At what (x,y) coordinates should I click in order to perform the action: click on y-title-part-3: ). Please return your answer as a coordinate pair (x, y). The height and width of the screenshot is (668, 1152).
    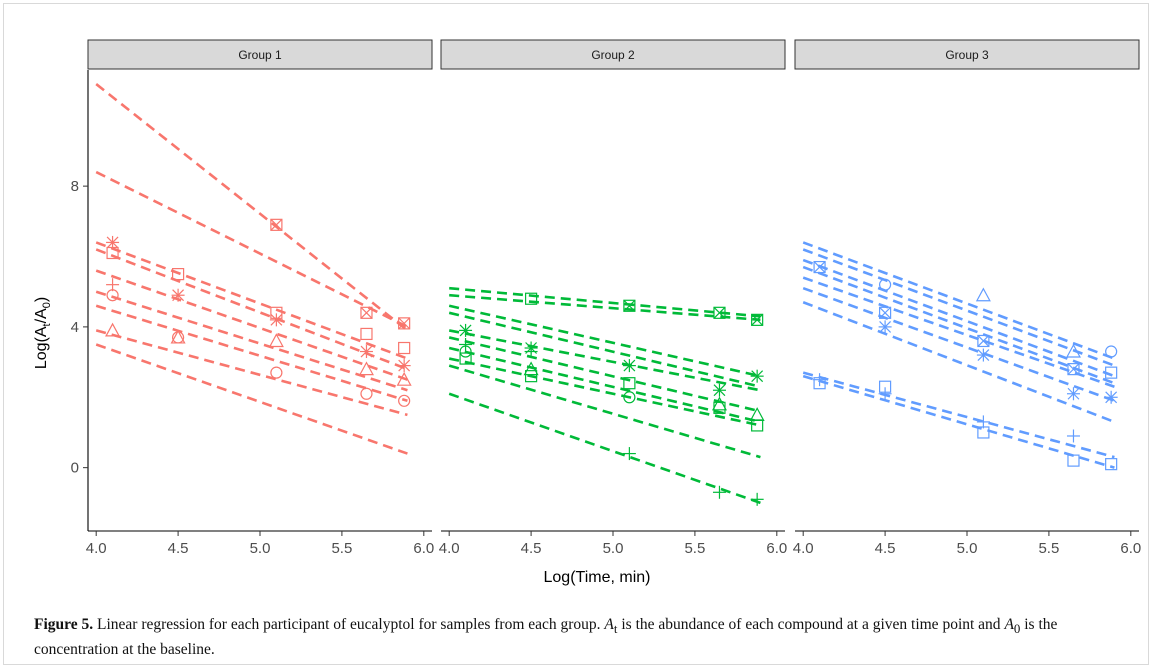
    Looking at the image, I should click on (41, 299).